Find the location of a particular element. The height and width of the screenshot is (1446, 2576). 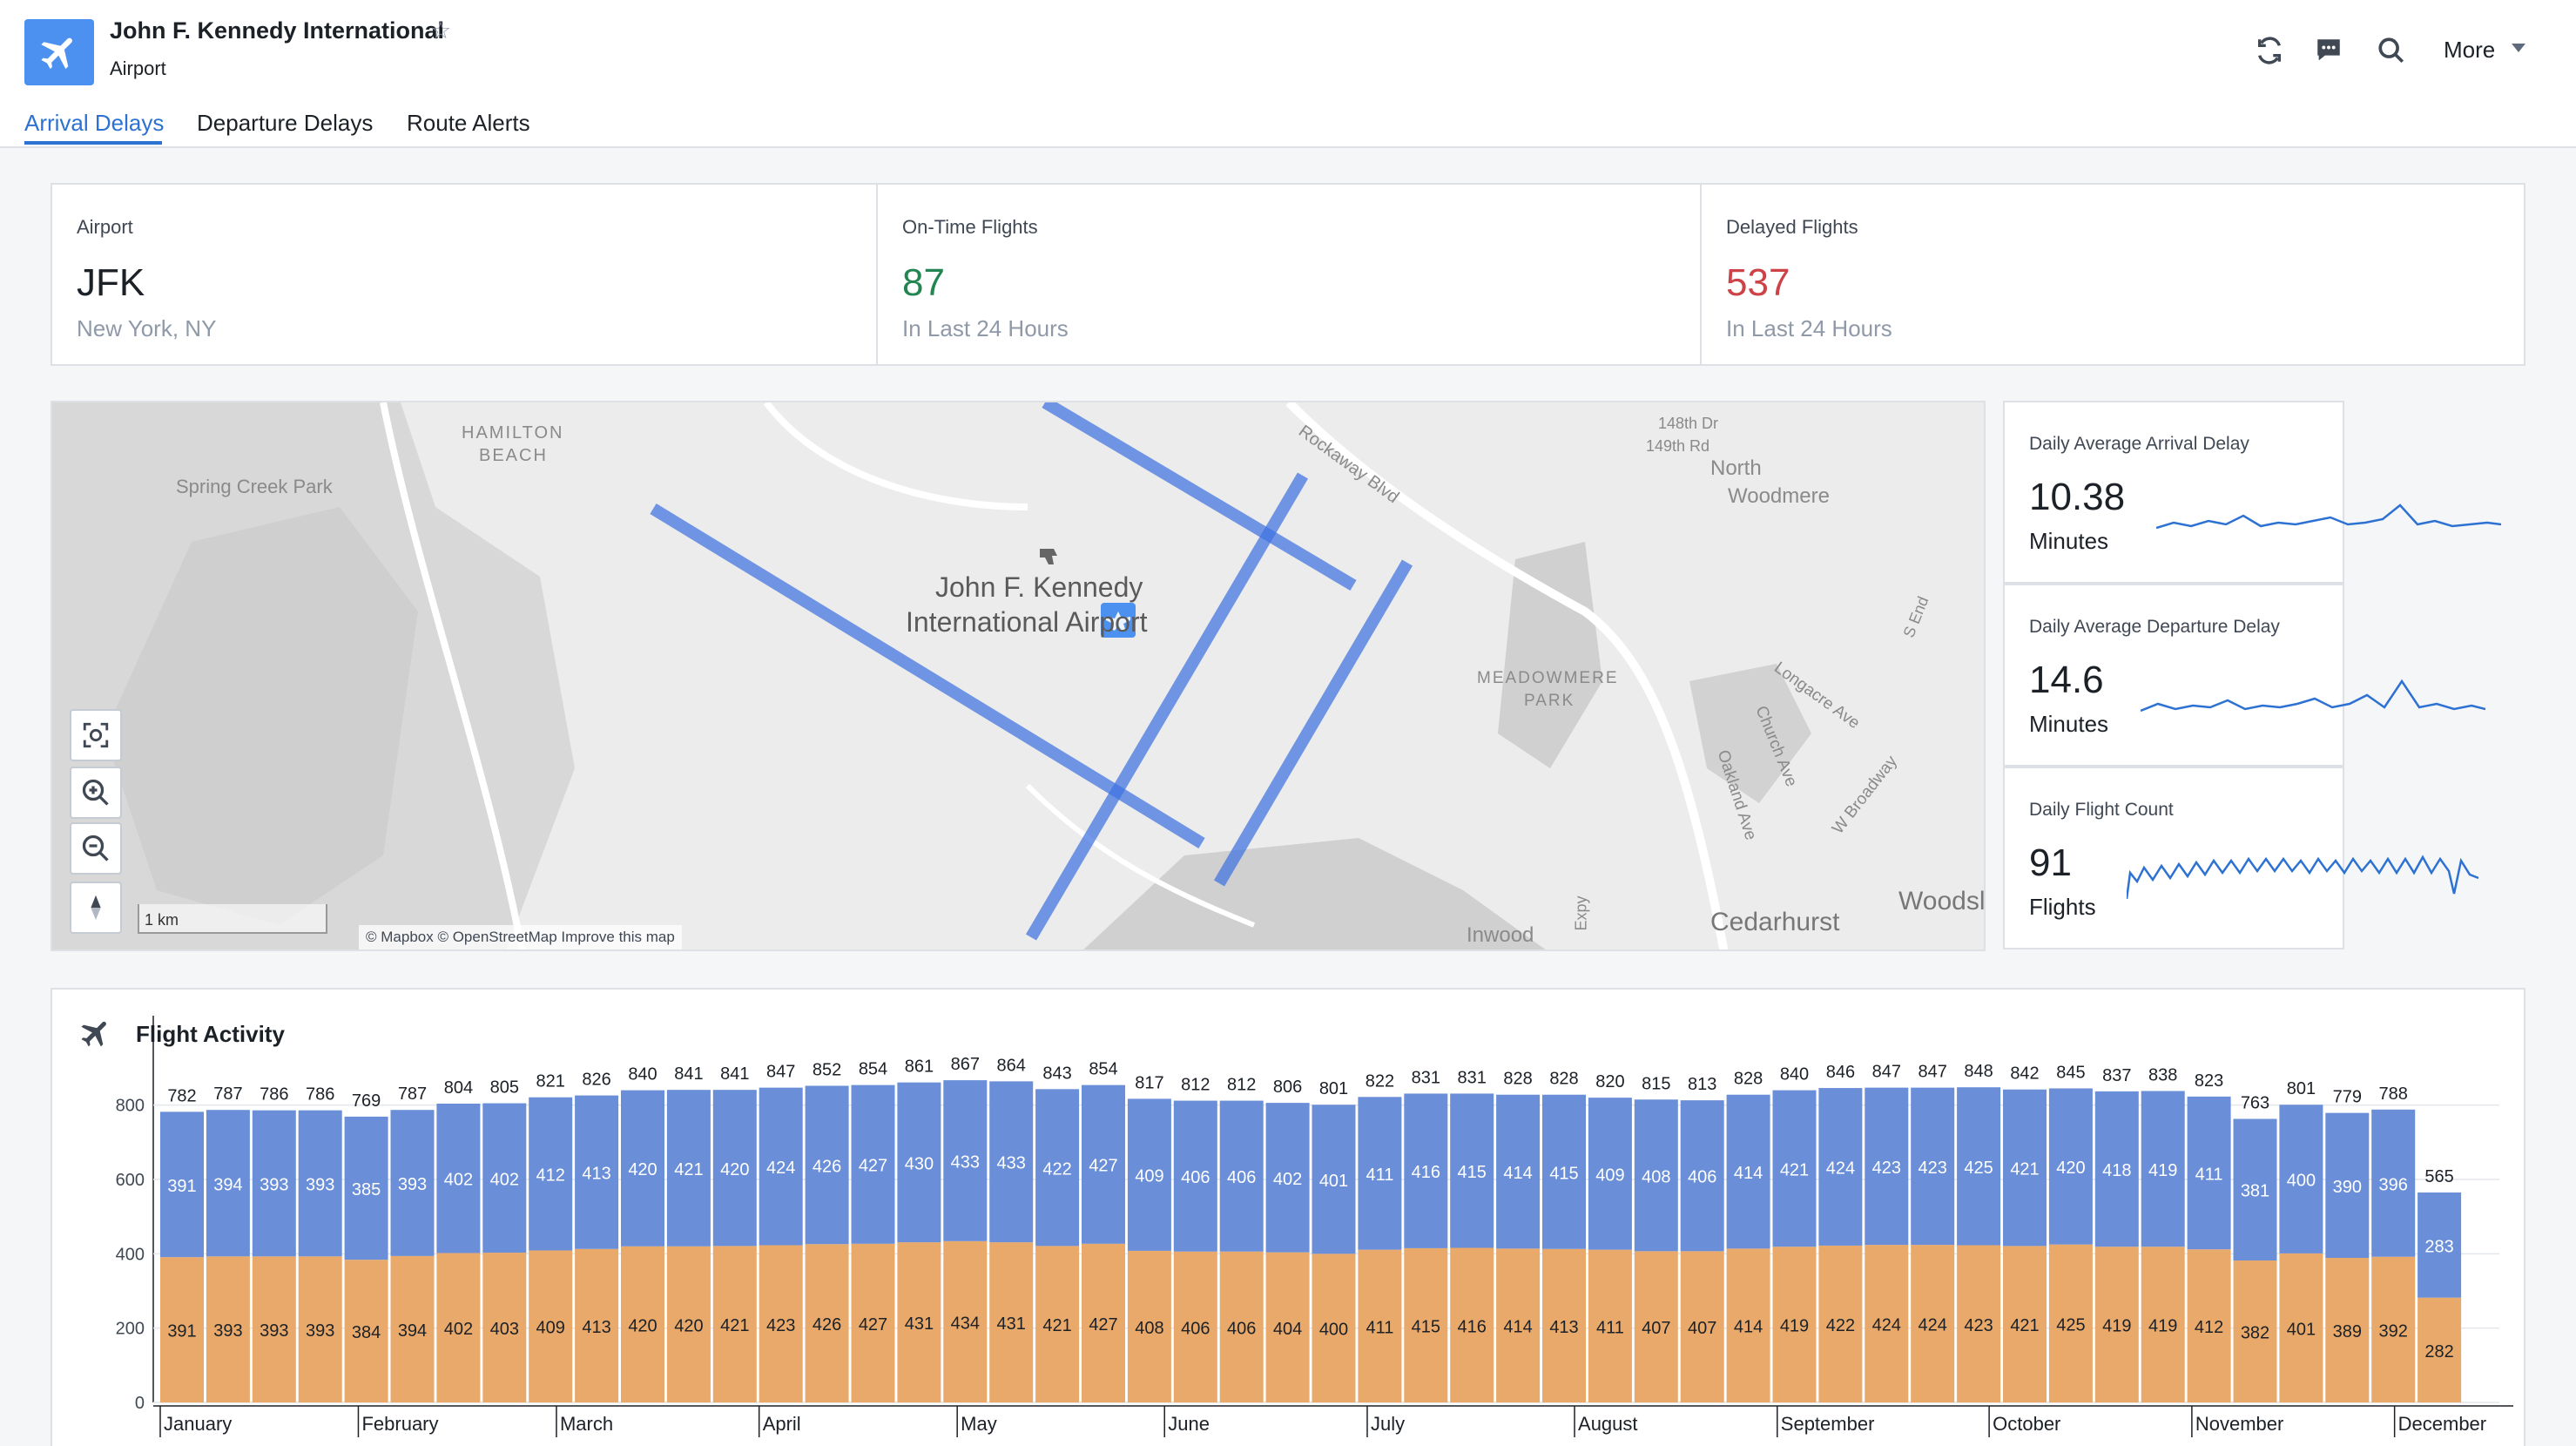

data-label-departures: 407 is located at coordinates (1702, 1328).